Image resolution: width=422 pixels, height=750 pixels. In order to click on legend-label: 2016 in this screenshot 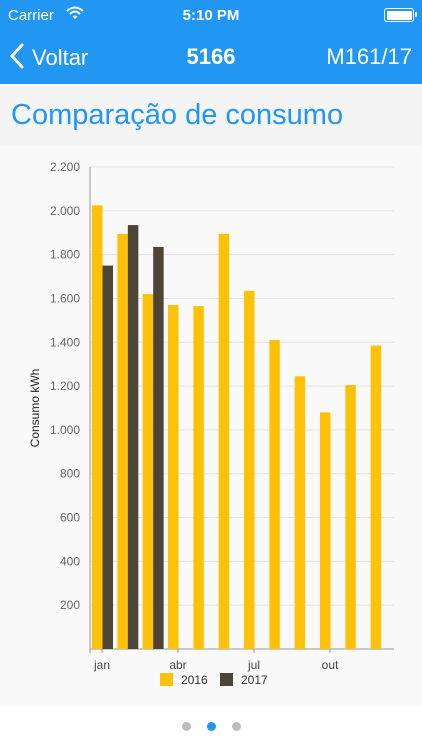, I will do `click(194, 680)`.